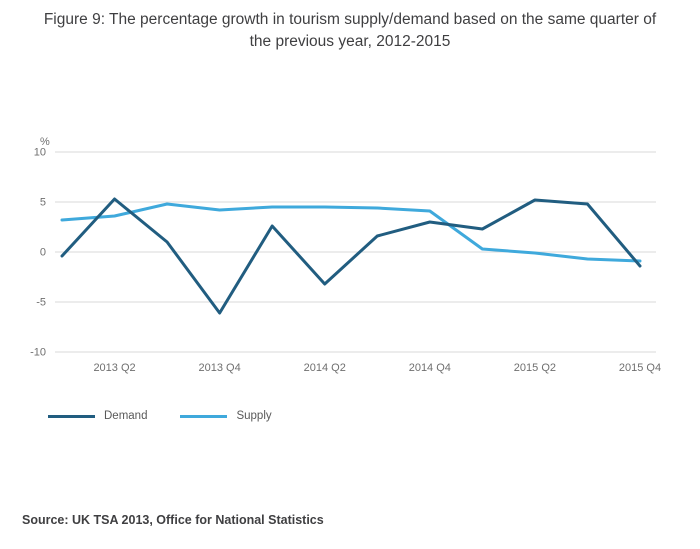 This screenshot has height=549, width=700. I want to click on x-tick-label: 2014 Q2, so click(325, 368).